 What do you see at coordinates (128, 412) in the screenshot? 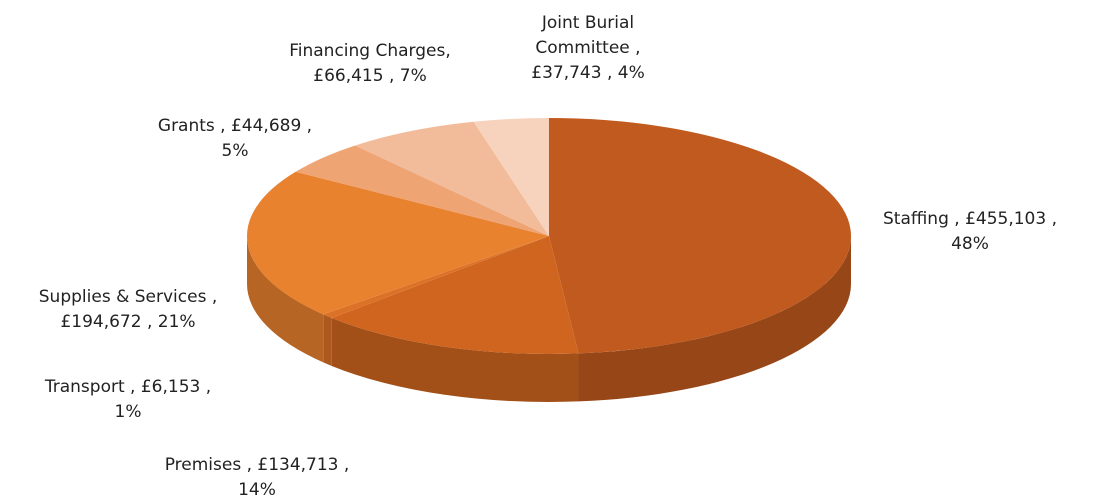
I see `data-label-line: 1%` at bounding box center [128, 412].